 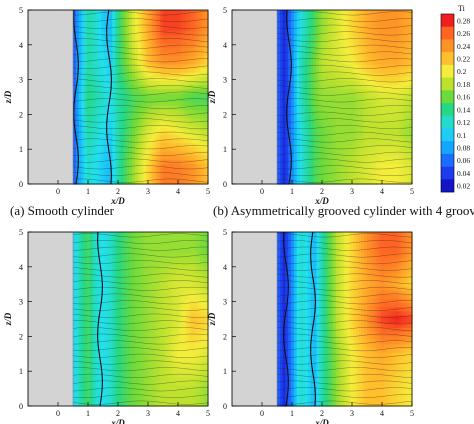 I want to click on x-tick-label: 2, so click(x=118, y=191).